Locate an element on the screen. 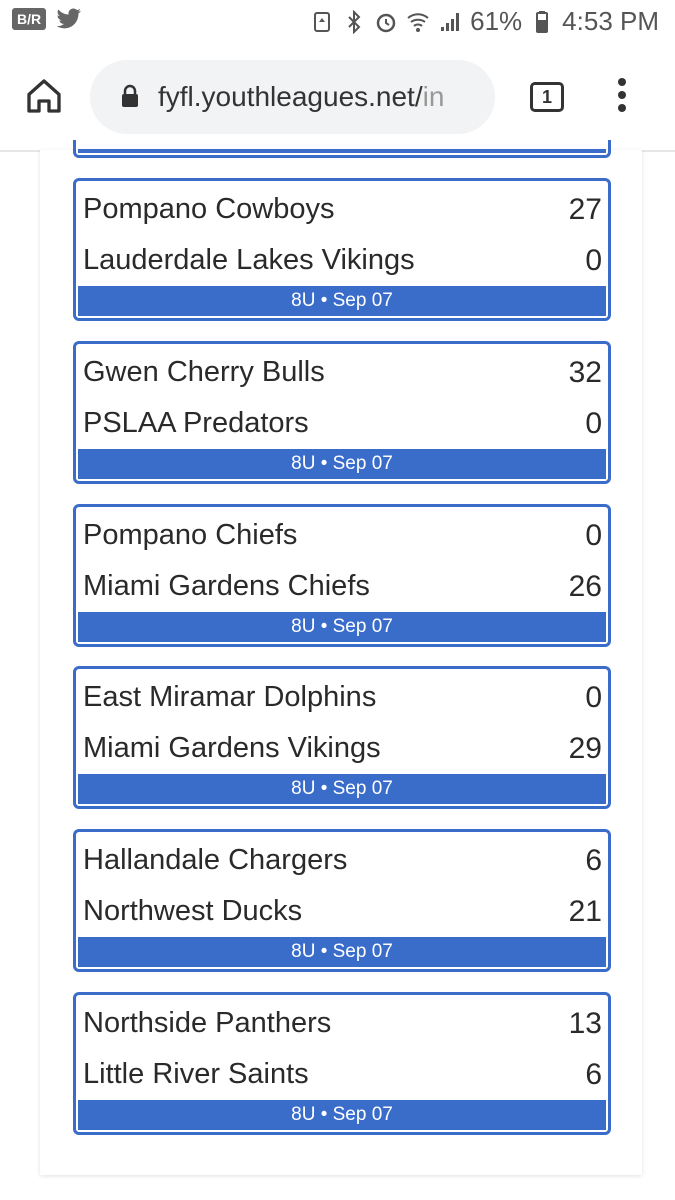  home-team-name: Pompano Chiefs is located at coordinates (190, 535).